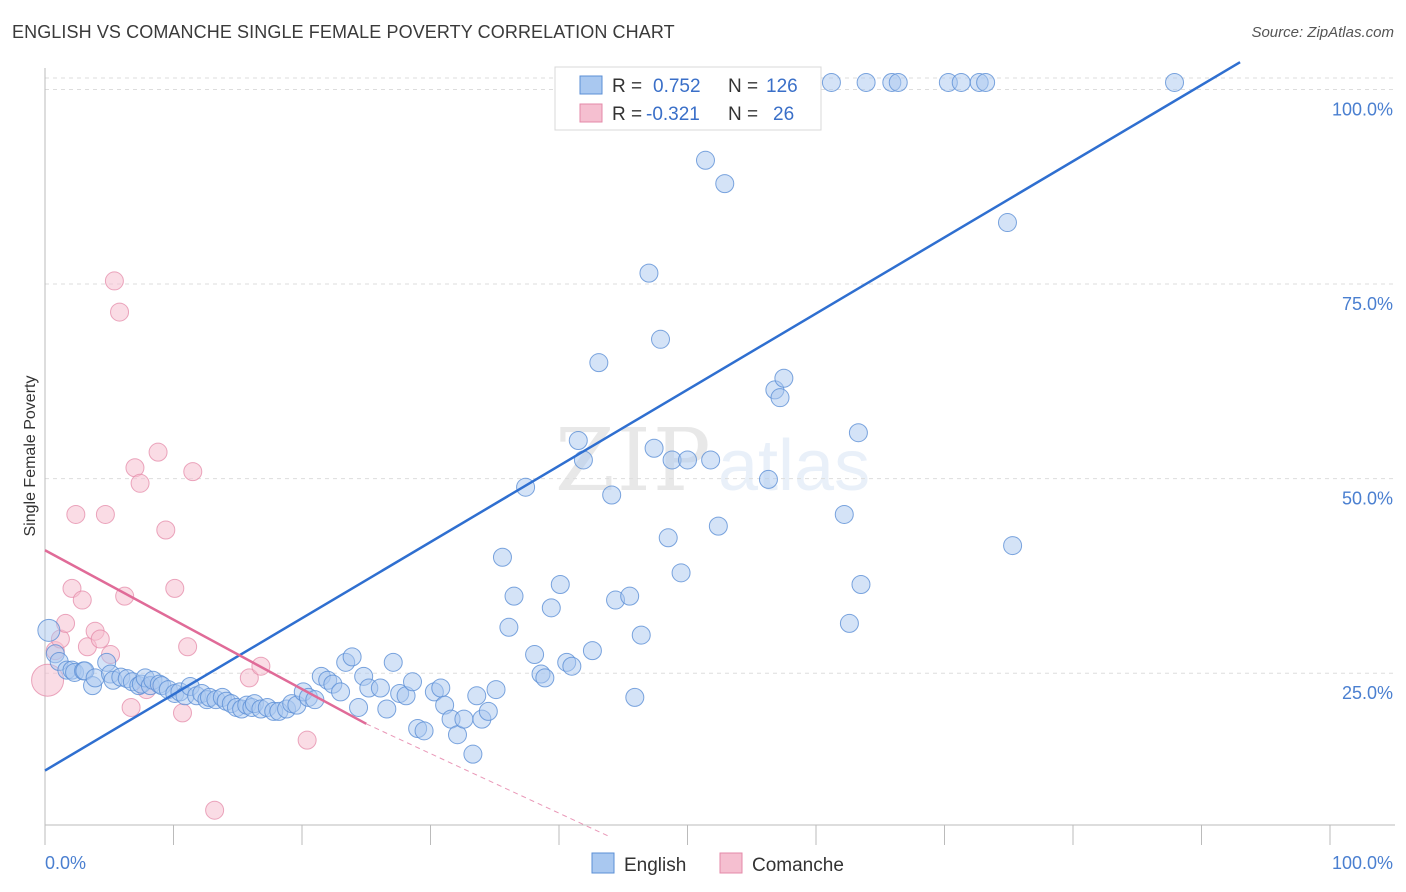 This screenshot has height=892, width=1406. What do you see at coordinates (65, 863) in the screenshot?
I see `x-tick-label: 0.0%` at bounding box center [65, 863].